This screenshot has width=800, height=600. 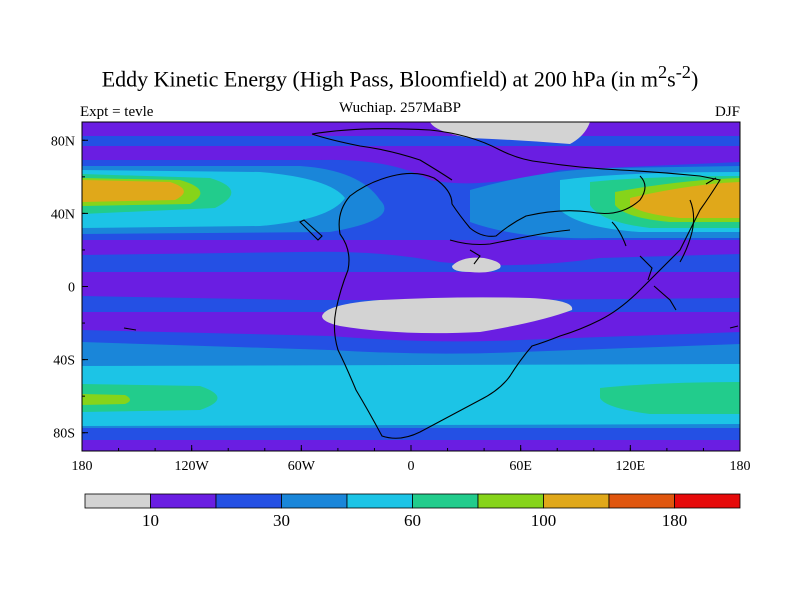 What do you see at coordinates (411, 141) in the screenshot?
I see `nh-polar-band` at bounding box center [411, 141].